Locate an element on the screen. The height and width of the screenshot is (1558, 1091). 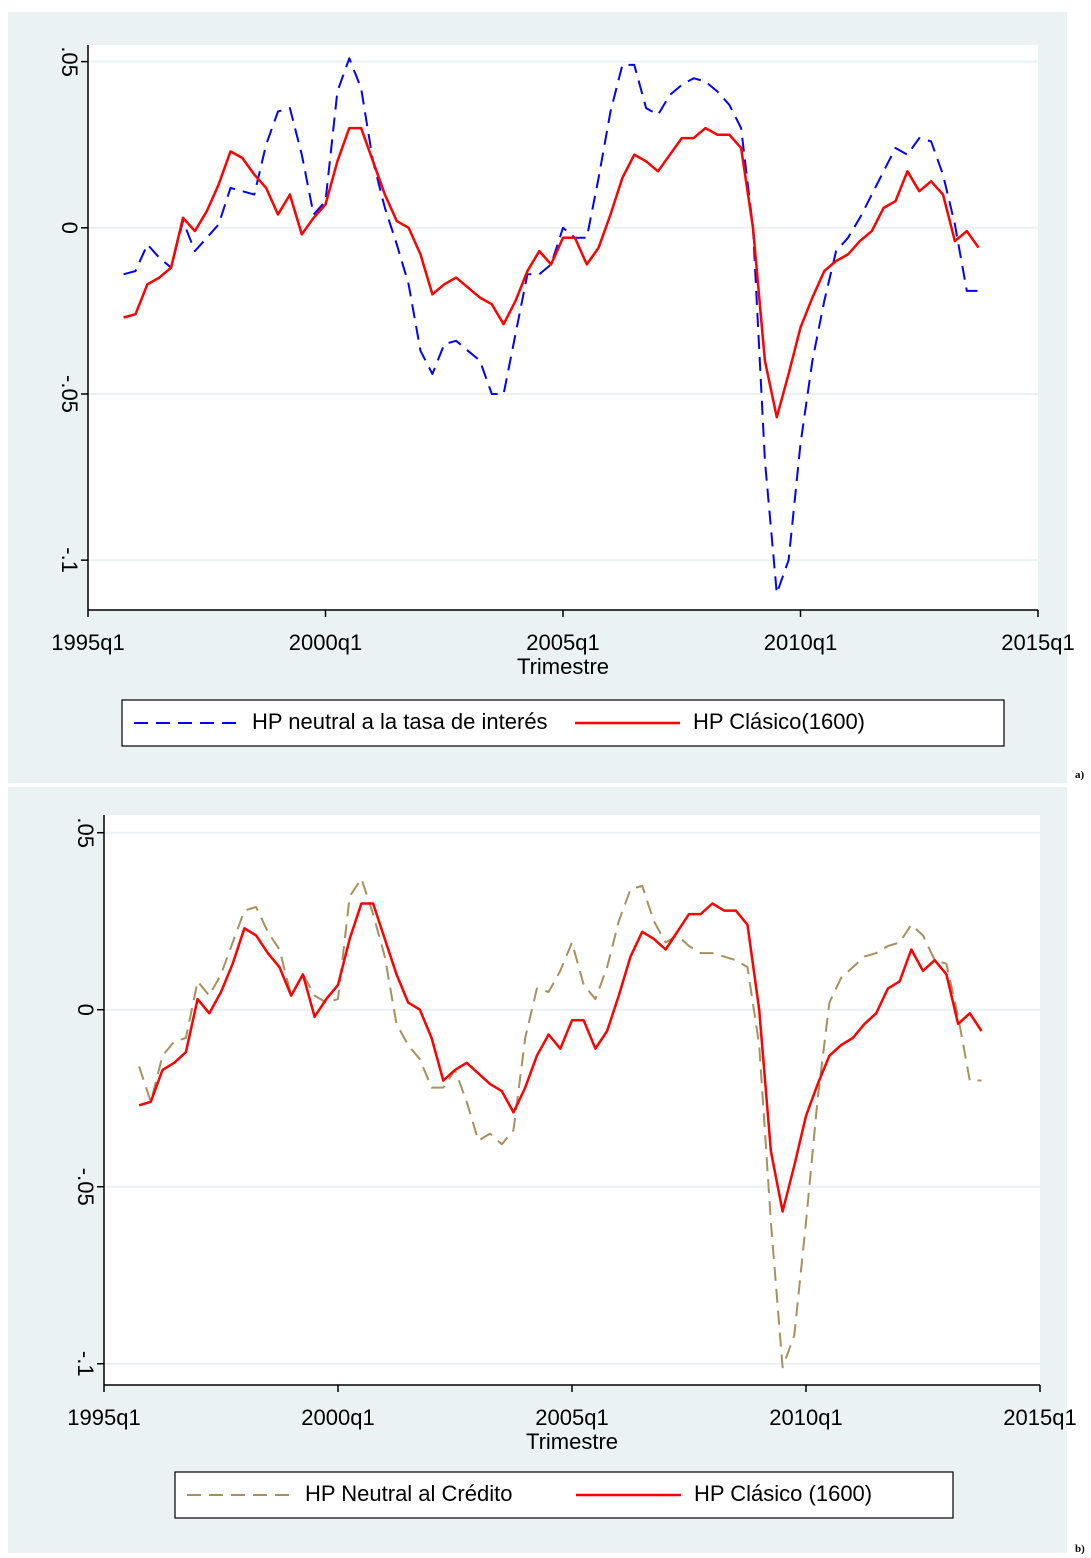
legend-label: HP neutral a la tasa de interés is located at coordinates (400, 721).